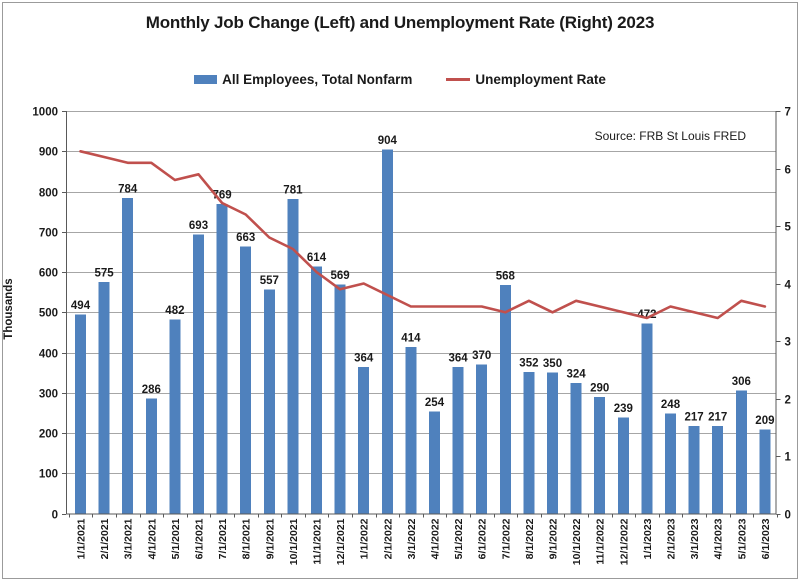  I want to click on legend-item-bars: All Employees, Total Nonfarm, so click(303, 79).